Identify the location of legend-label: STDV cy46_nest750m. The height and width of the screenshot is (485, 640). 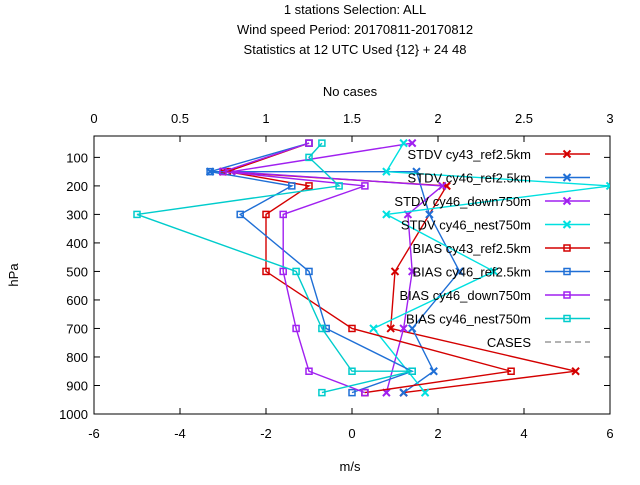
(466, 225).